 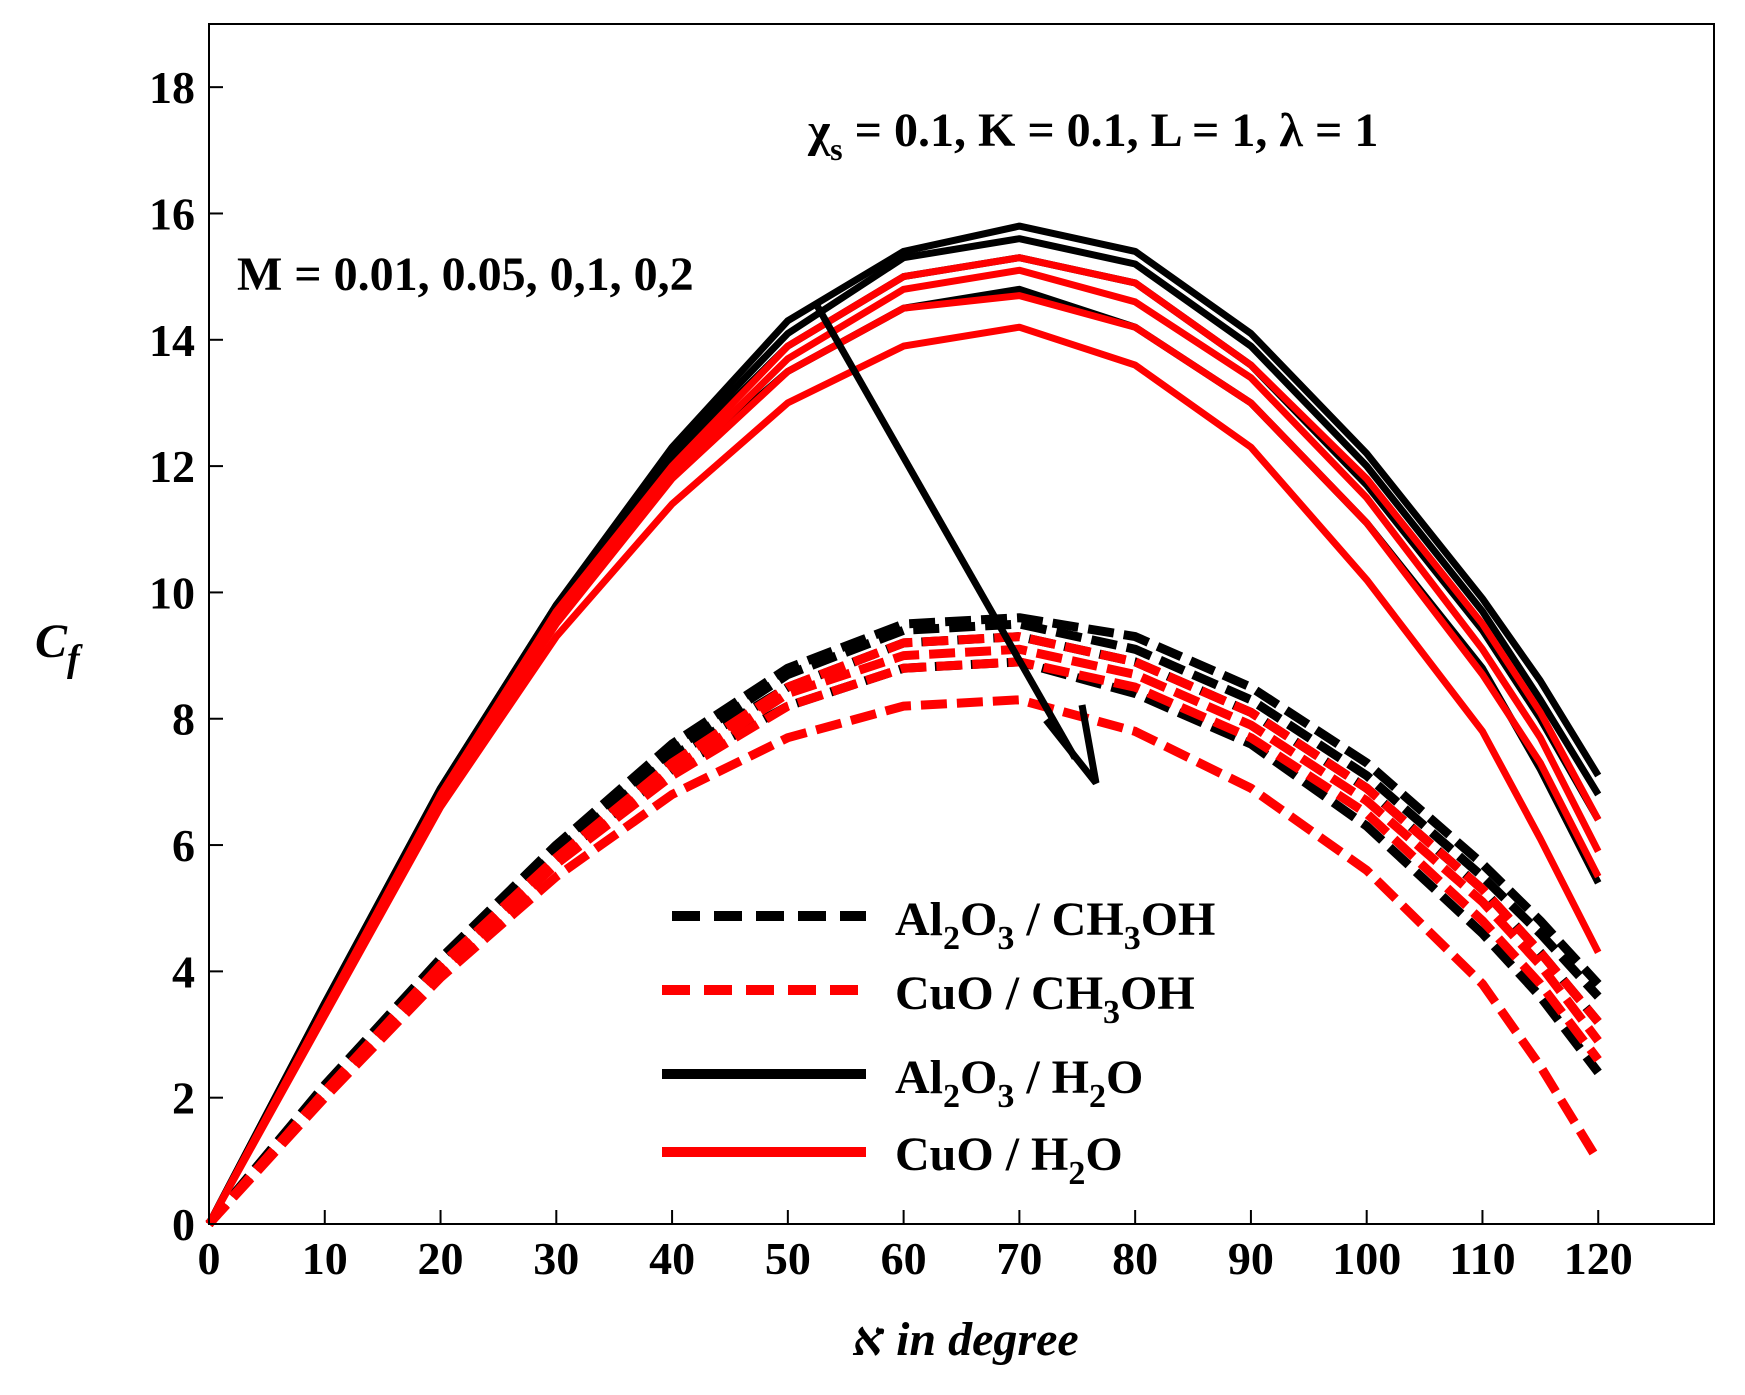 What do you see at coordinates (904, 1258) in the screenshot?
I see `x-tick-label: 60` at bounding box center [904, 1258].